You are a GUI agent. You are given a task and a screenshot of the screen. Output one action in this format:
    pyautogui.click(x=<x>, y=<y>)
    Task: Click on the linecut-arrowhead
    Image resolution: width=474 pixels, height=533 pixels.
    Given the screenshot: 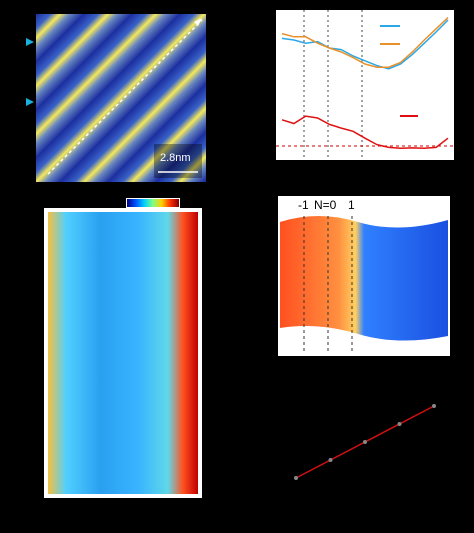 What is the action you would take?
    pyautogui.click(x=198, y=22)
    